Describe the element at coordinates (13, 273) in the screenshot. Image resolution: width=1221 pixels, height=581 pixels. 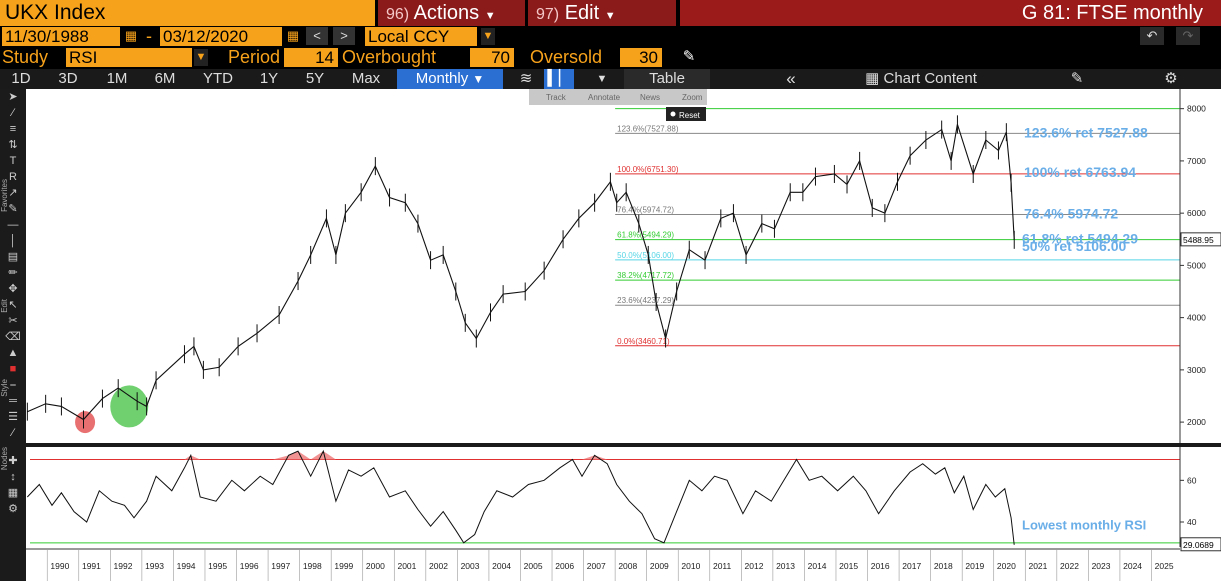
I see `pen-icon: ✏` at that location.